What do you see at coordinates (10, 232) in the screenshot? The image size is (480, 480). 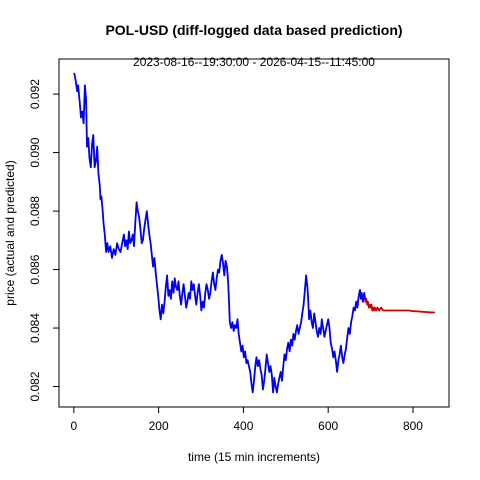 I see `y-axis-label: price (actual and predicted)` at bounding box center [10, 232].